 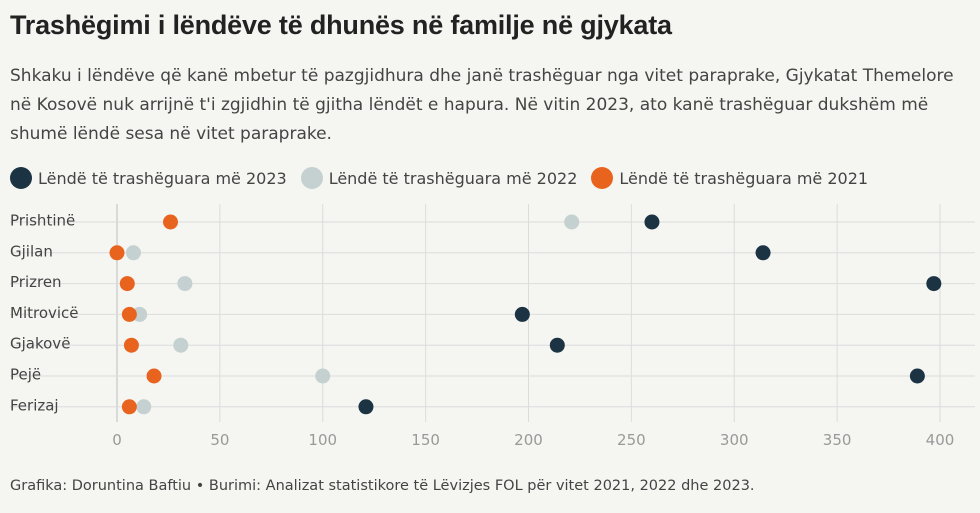 What do you see at coordinates (40, 344) in the screenshot?
I see `category-label-4: Gjakovë` at bounding box center [40, 344].